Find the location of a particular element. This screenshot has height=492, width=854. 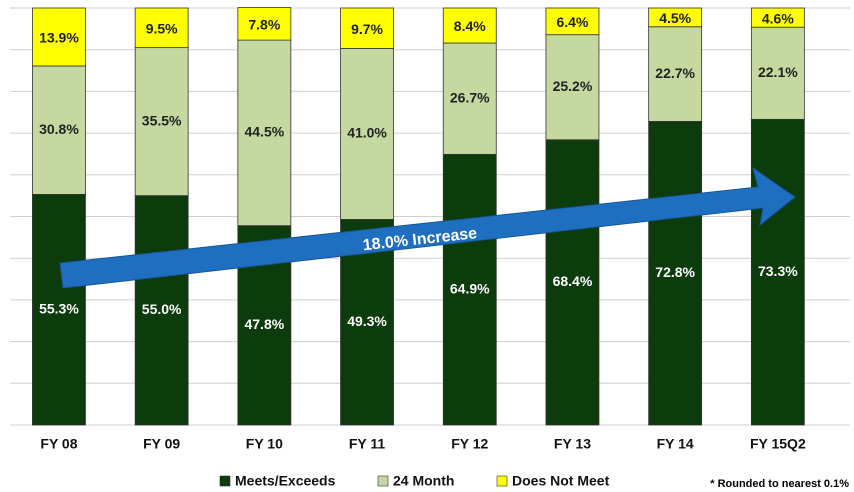

value-label: 13.9% is located at coordinates (59, 38).